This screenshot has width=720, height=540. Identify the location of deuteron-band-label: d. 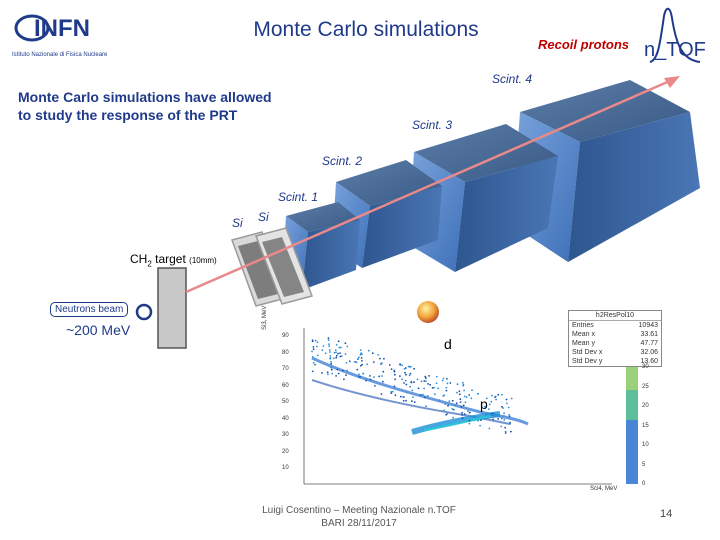
(448, 344).